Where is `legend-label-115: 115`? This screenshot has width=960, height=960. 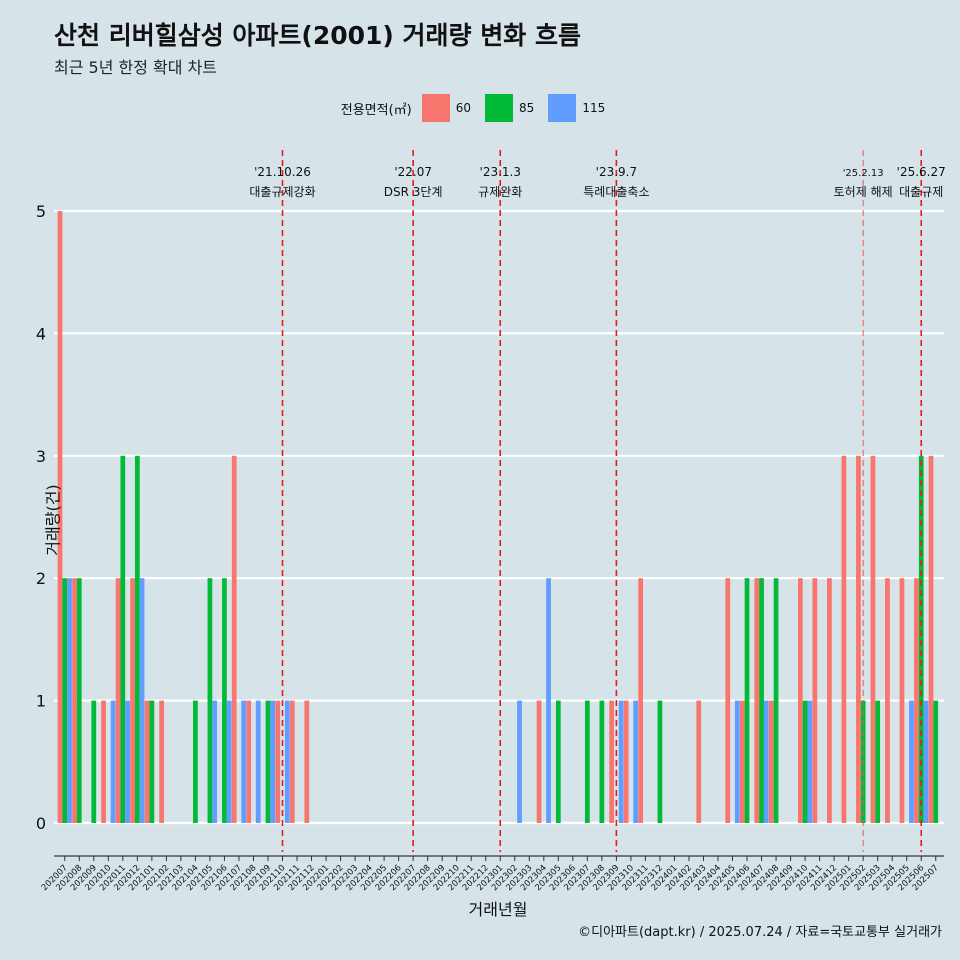 legend-label-115: 115 is located at coordinates (594, 108).